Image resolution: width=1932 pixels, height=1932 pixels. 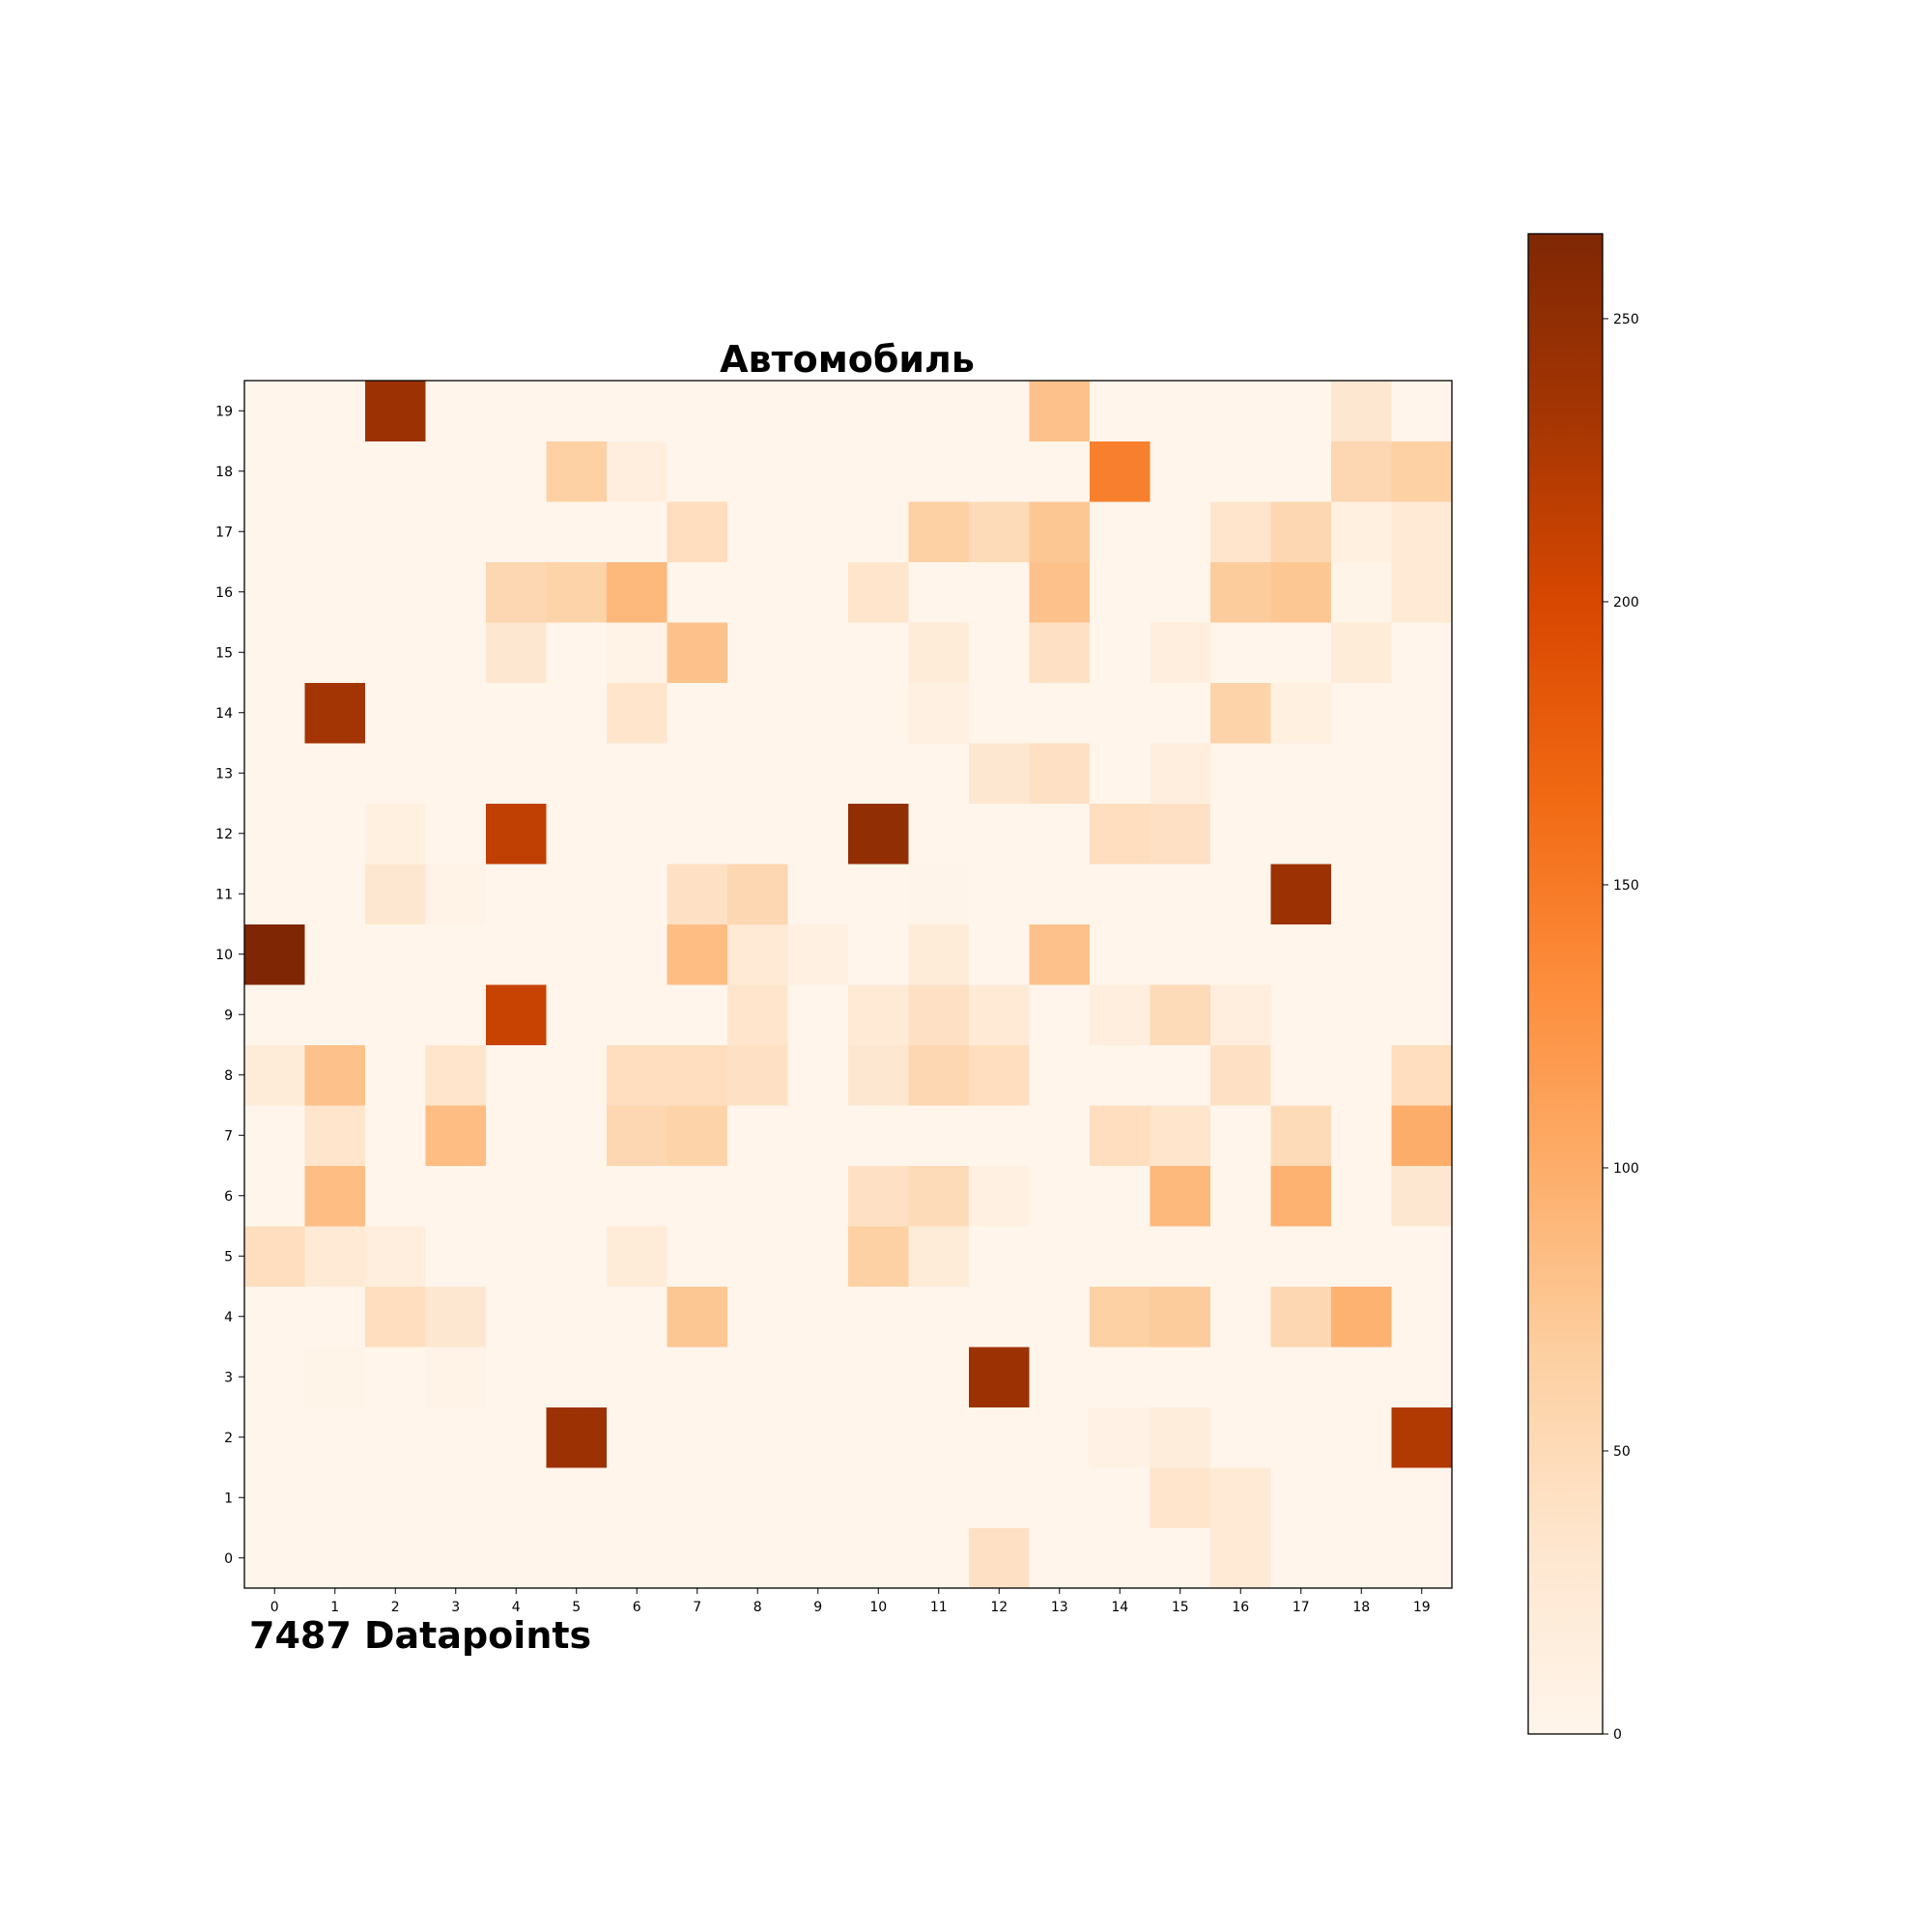 I want to click on heatmap-cell-r7-c18, so click(x=1361, y=1135).